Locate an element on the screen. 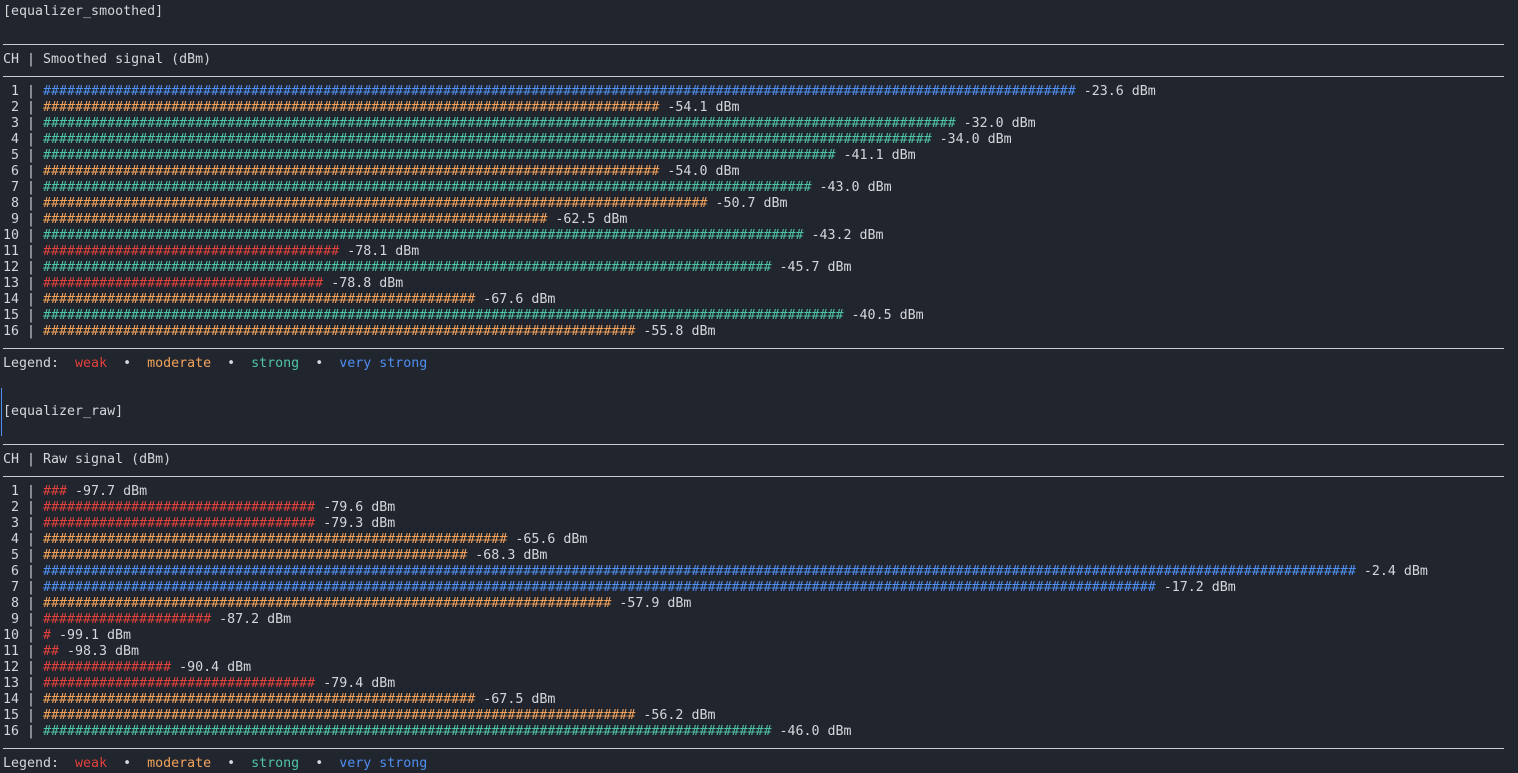  section-tag: [equalizer_smoothed] is located at coordinates (83, 11).